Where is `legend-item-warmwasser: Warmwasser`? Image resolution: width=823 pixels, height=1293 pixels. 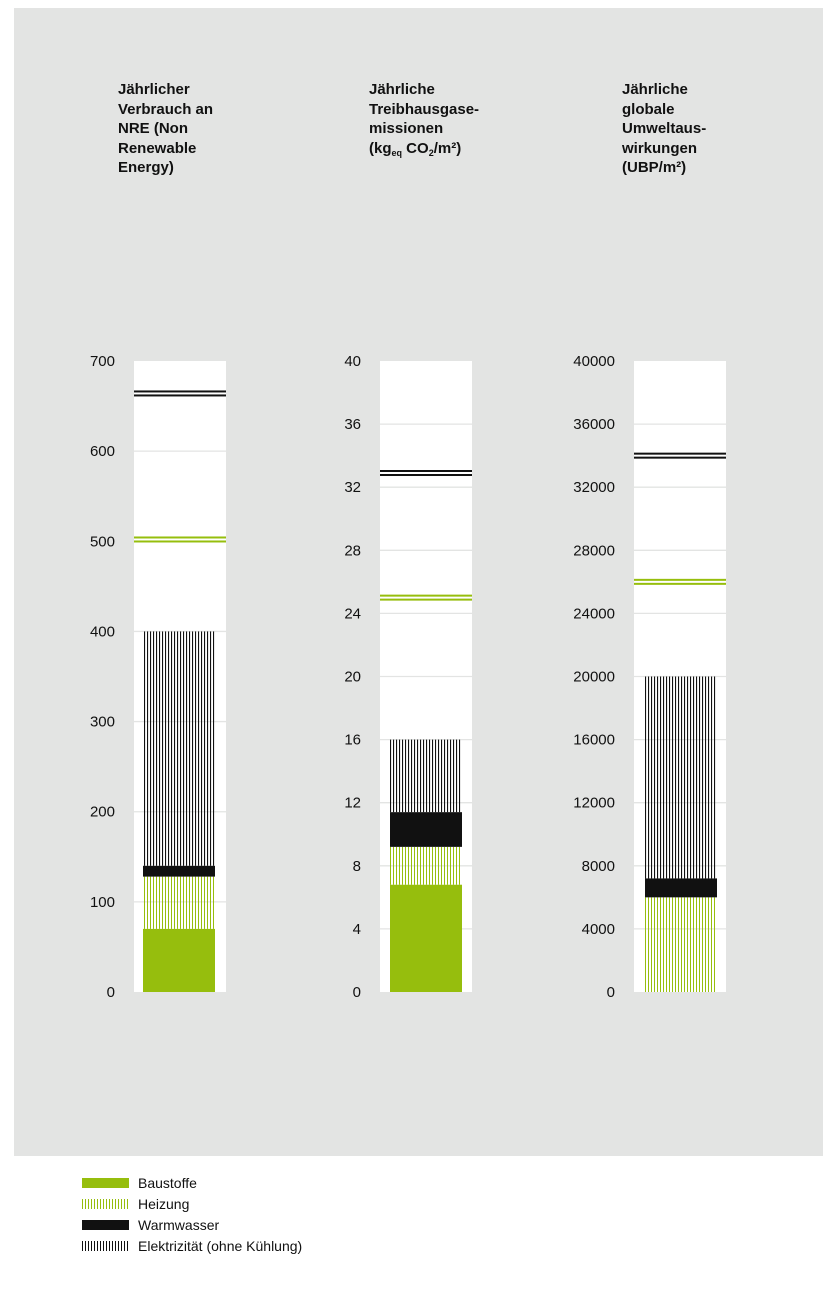
legend-item-warmwasser: Warmwasser is located at coordinates (192, 1224).